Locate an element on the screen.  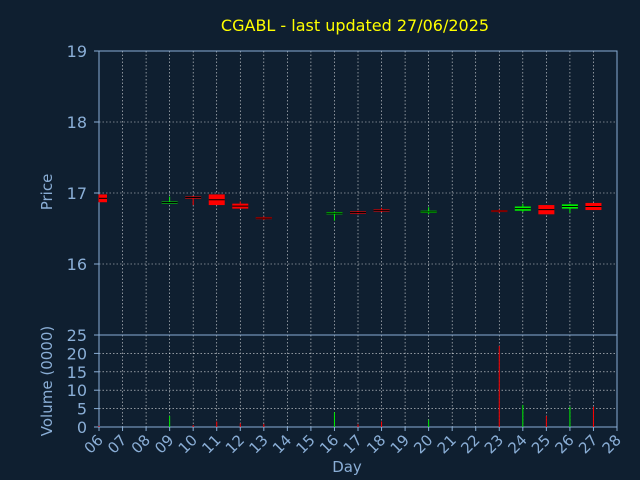
x-tick-label: 09 is located at coordinates (164, 444).